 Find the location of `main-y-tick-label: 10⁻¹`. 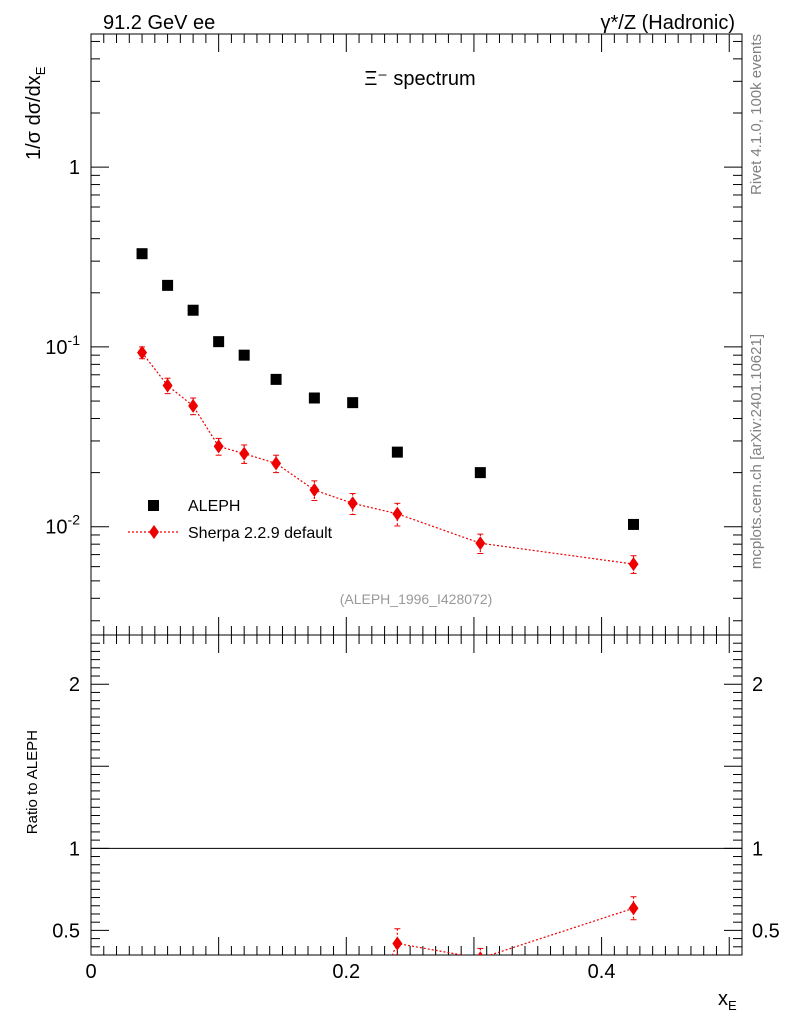

main-y-tick-label: 10⁻¹ is located at coordinates (62, 345).